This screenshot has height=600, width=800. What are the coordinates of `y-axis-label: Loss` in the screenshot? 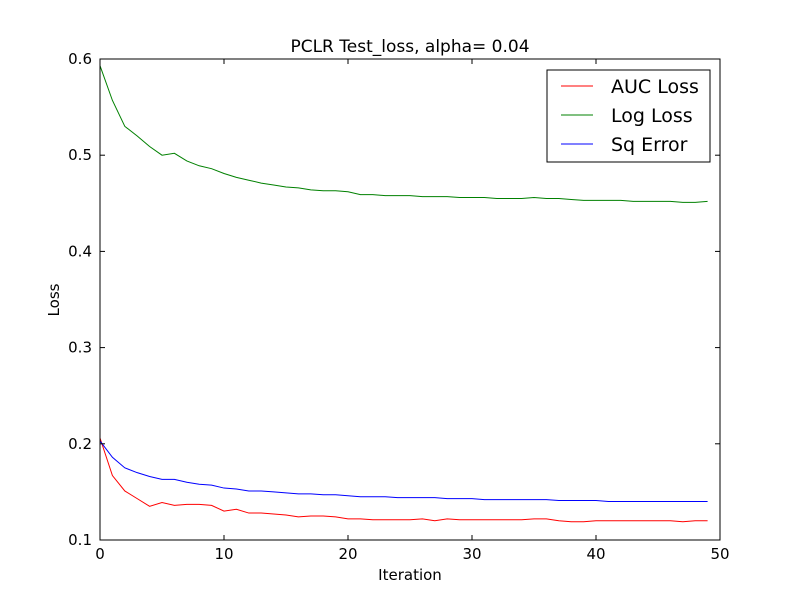 It's located at (54, 299).